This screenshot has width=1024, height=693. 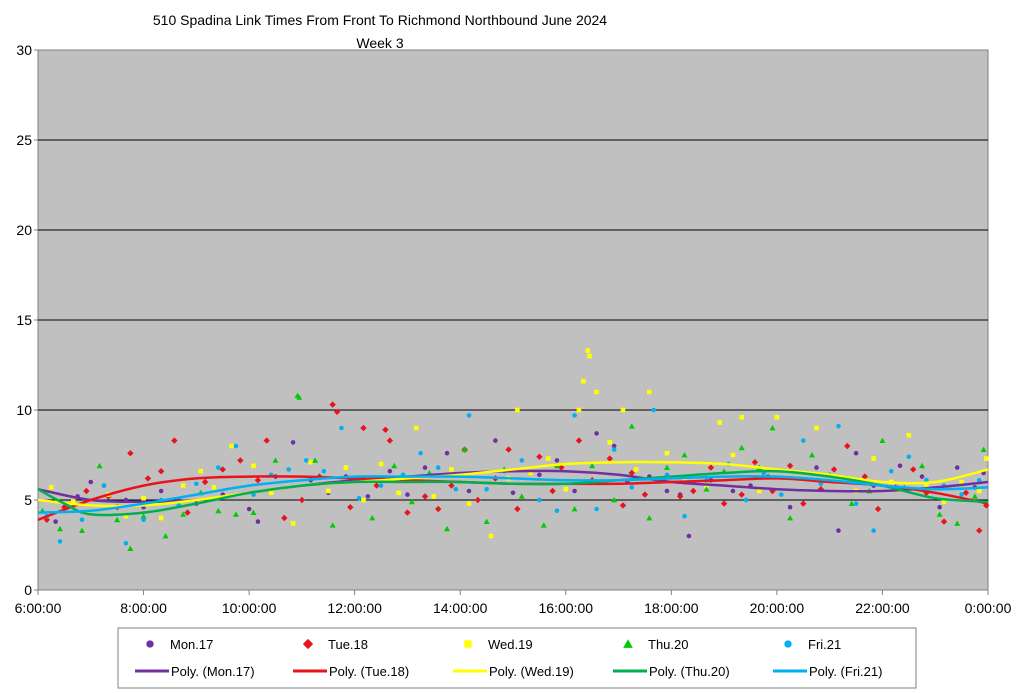 What do you see at coordinates (24, 410) in the screenshot?
I see `y-tick-label: 10` at bounding box center [24, 410].